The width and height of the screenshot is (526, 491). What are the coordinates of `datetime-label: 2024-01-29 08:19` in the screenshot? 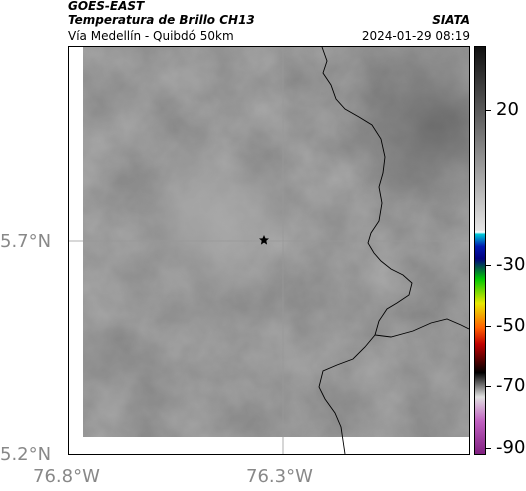 It's located at (415, 36).